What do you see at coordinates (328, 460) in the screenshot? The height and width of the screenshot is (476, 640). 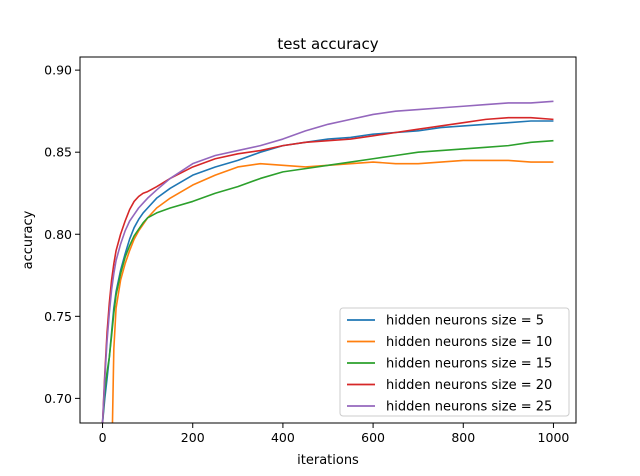 I see `x-axis-label: iterations` at bounding box center [328, 460].